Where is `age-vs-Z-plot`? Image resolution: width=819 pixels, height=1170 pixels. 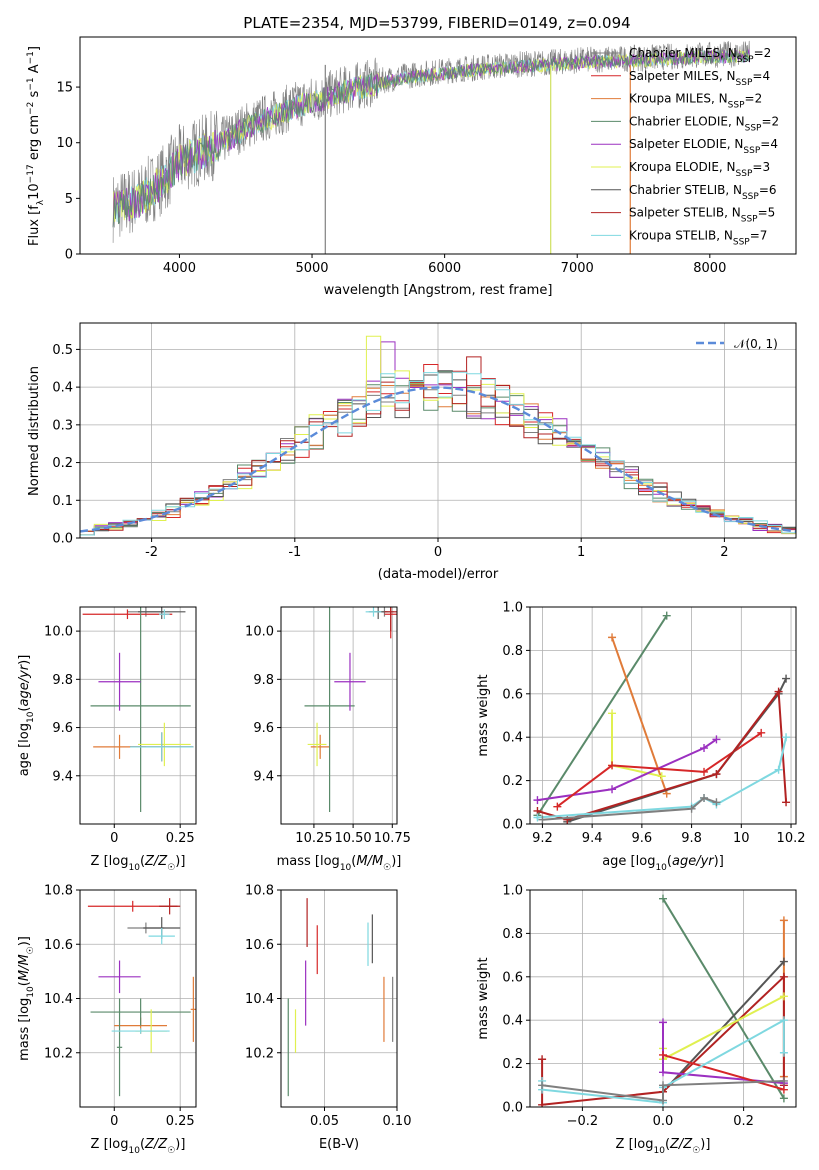 age-vs-Z-plot is located at coordinates (138, 709).